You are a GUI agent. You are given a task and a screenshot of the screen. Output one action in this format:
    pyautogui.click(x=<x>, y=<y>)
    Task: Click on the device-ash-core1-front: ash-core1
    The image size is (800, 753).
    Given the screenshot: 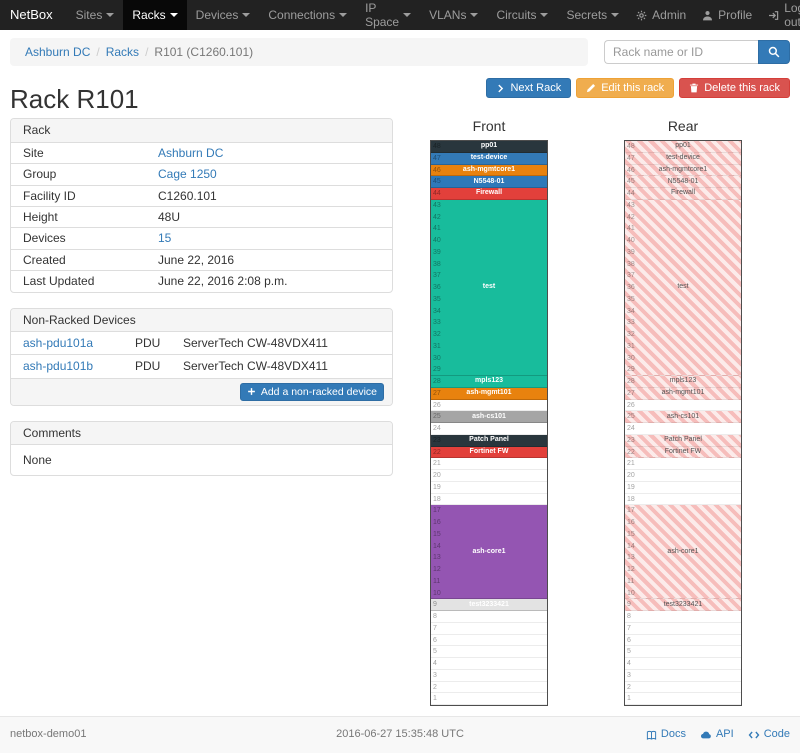 What is the action you would take?
    pyautogui.click(x=489, y=552)
    